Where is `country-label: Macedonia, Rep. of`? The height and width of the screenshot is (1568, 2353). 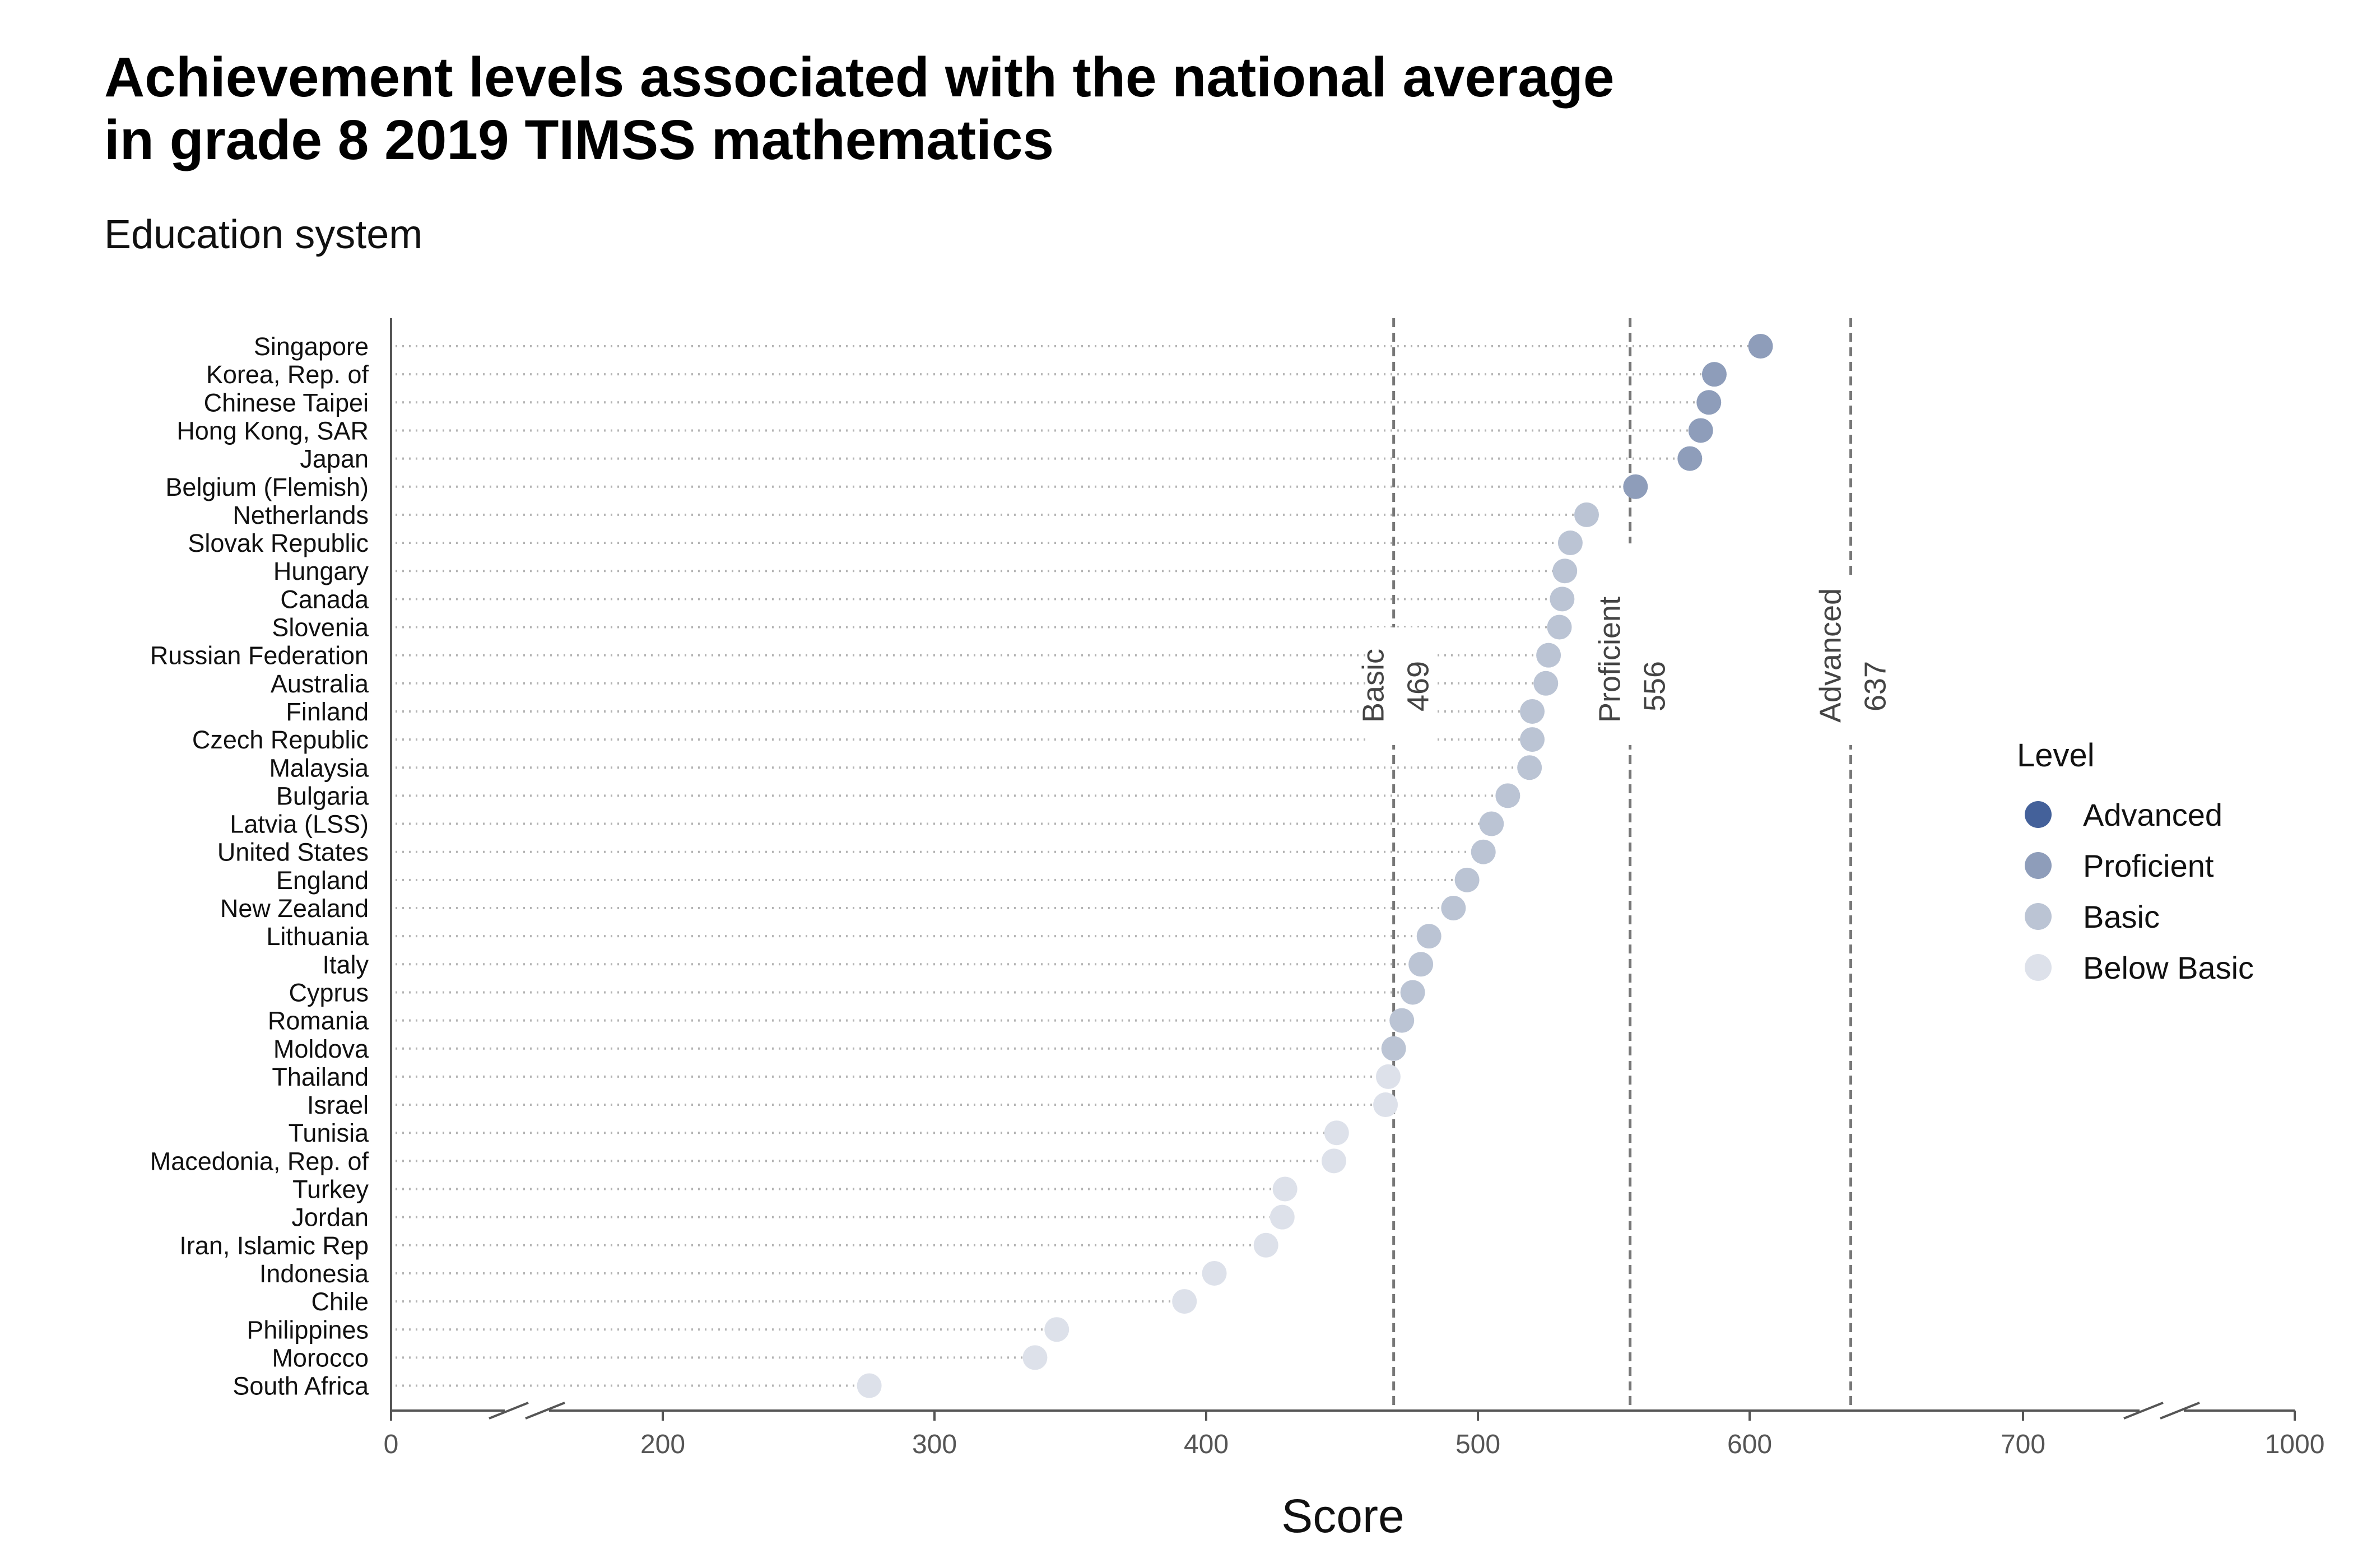
country-label: Macedonia, Rep. of is located at coordinates (259, 1161).